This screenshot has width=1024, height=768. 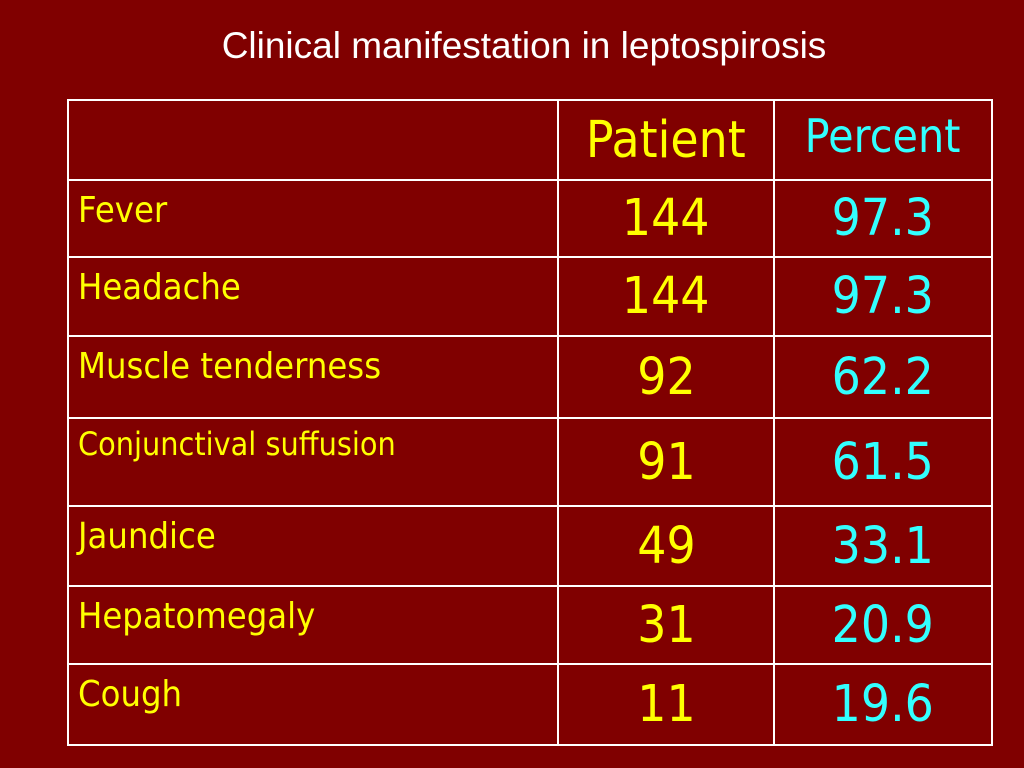 I want to click on percent-cell: 20.9, so click(x=883, y=625).